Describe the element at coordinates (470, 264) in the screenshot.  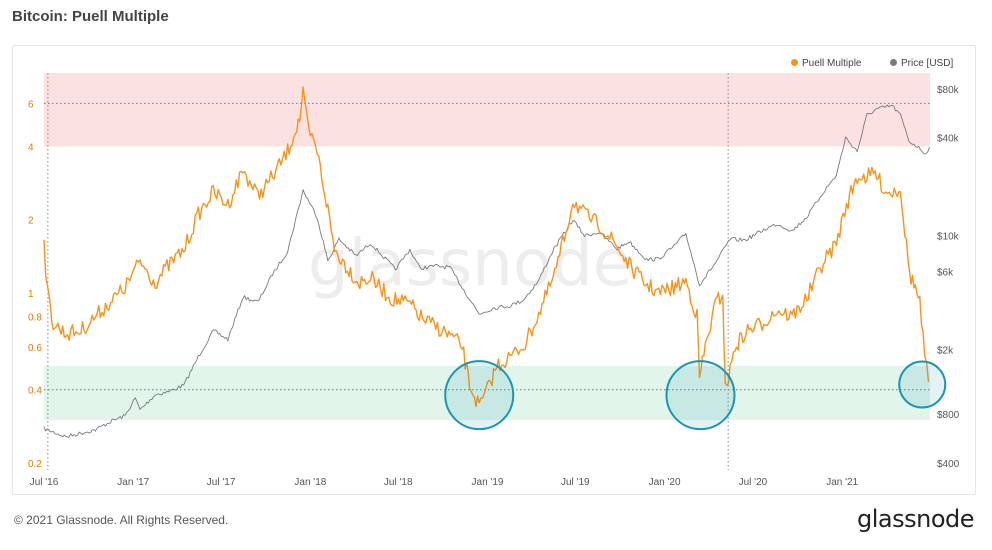
I see `watermark: glassnode` at that location.